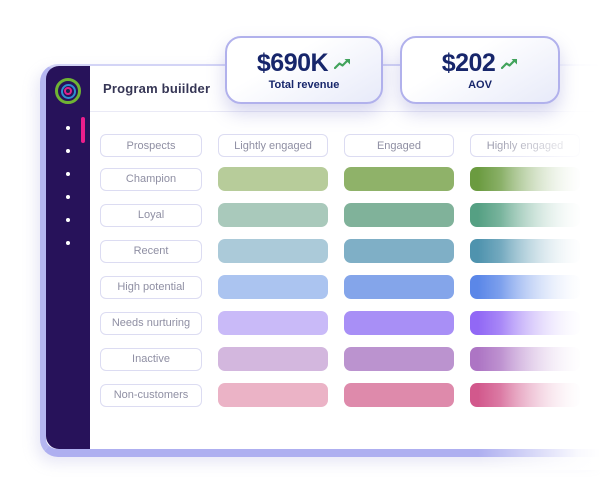 The width and height of the screenshot is (600, 500). I want to click on sidebar-nav, so click(68, 195).